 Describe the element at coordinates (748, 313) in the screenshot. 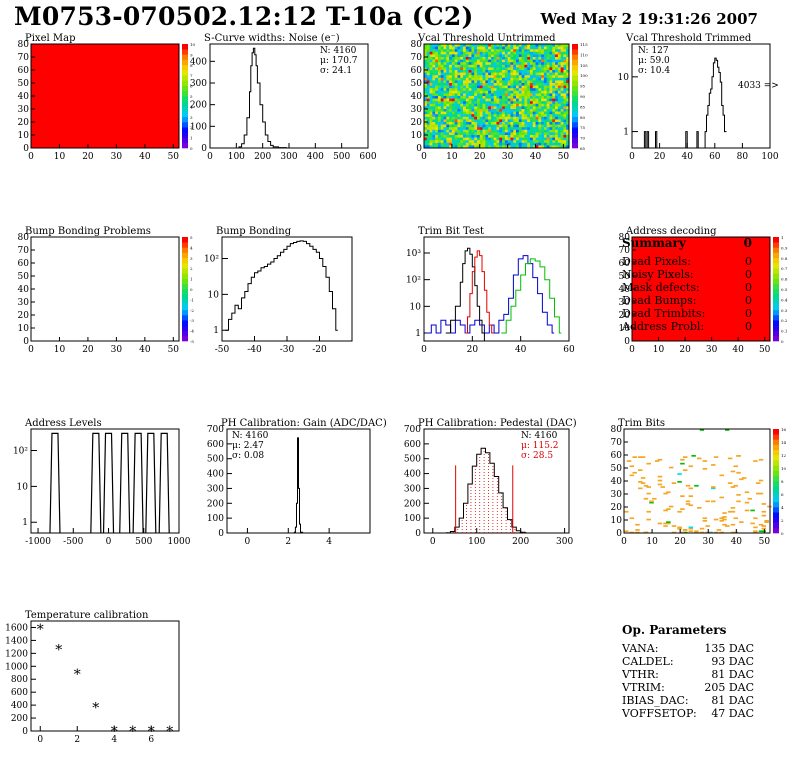

I see `summary-value: 0` at that location.